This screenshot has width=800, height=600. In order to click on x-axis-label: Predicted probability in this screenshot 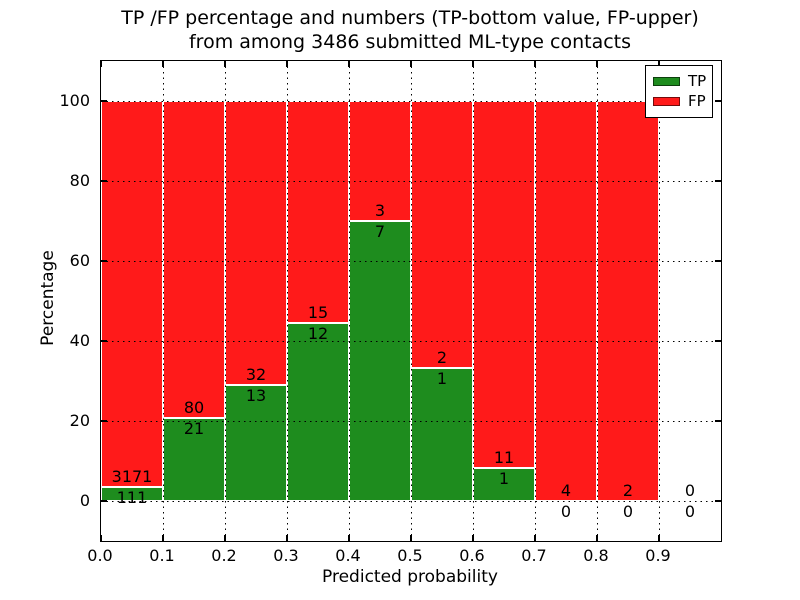, I will do `click(410, 577)`.